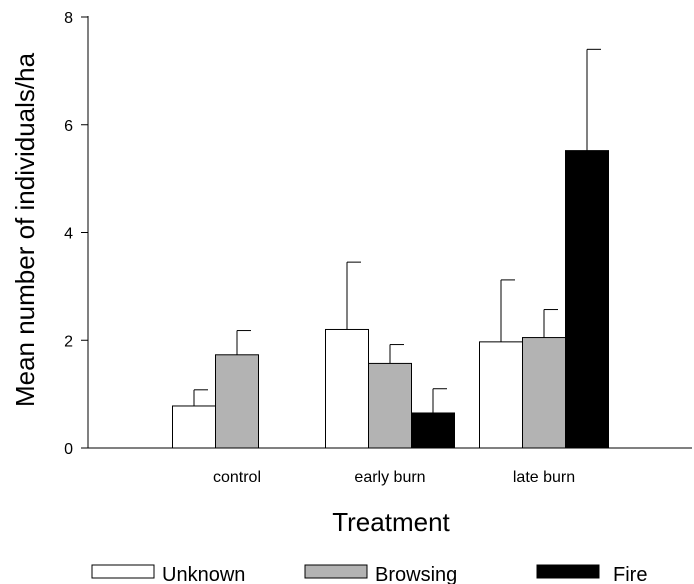 The image size is (694, 584). Describe the element at coordinates (25, 229) in the screenshot. I see `y-axis-title: Mean number of individuals/ha` at that location.